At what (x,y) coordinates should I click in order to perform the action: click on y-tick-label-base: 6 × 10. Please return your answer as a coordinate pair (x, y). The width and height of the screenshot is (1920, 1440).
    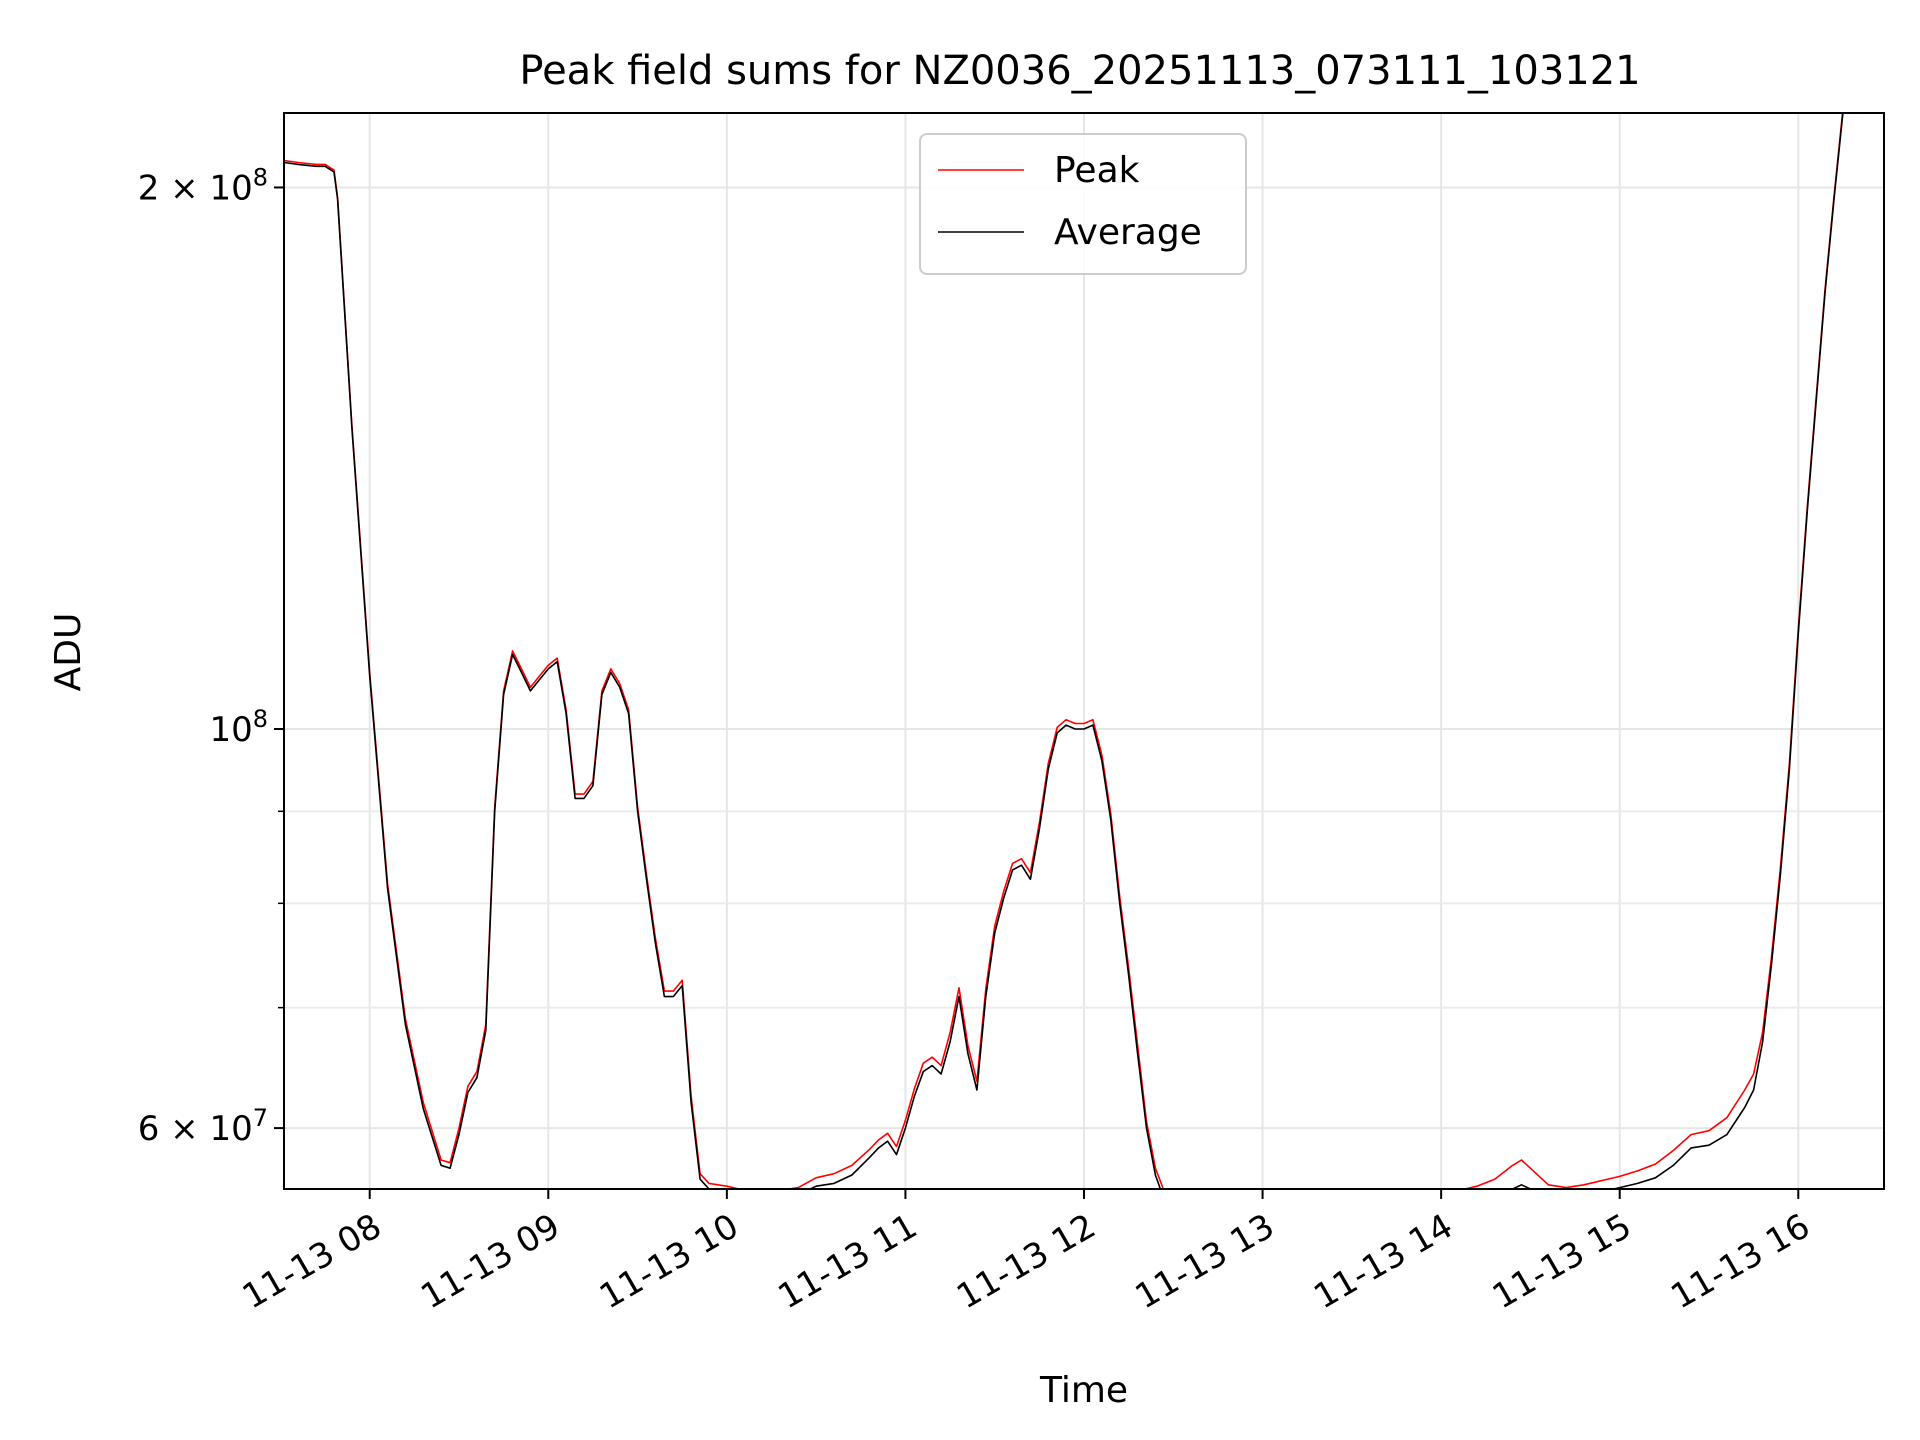
    Looking at the image, I should click on (195, 1129).